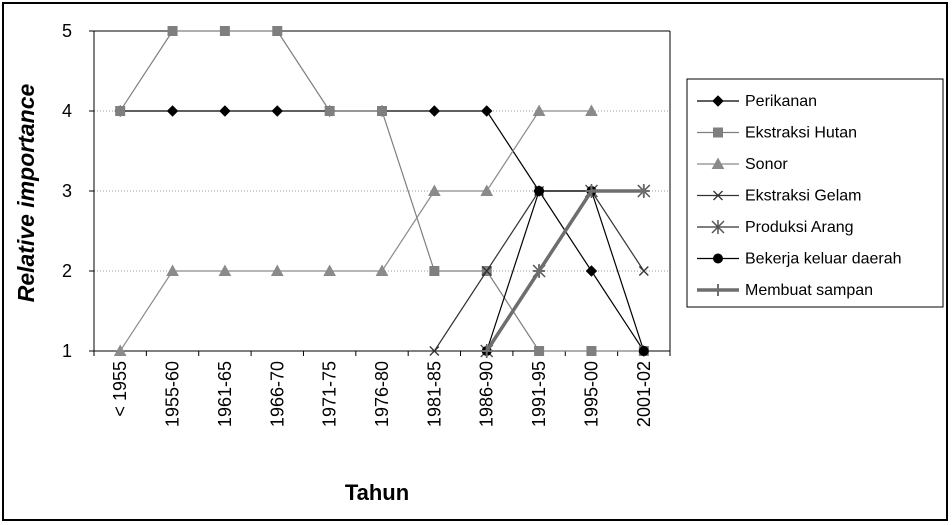 This screenshot has width=952, height=525. I want to click on legend-item-produksi-arang: Produksi Arang, so click(775, 227).